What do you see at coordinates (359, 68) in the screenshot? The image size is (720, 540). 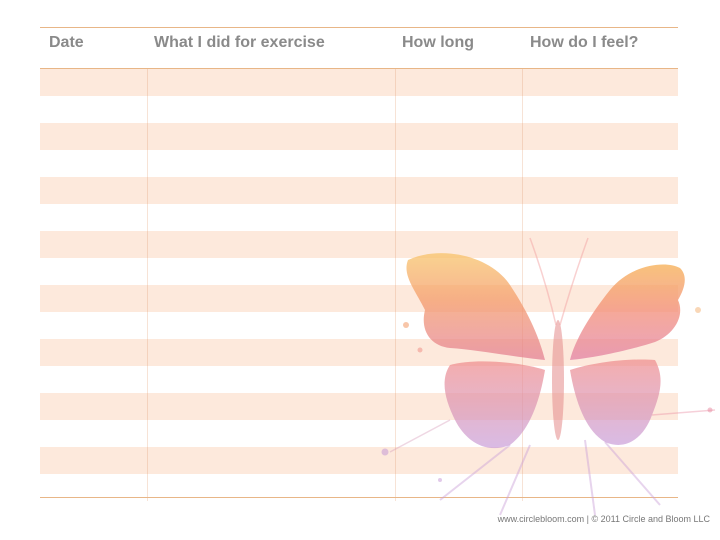 I see `header-rule` at bounding box center [359, 68].